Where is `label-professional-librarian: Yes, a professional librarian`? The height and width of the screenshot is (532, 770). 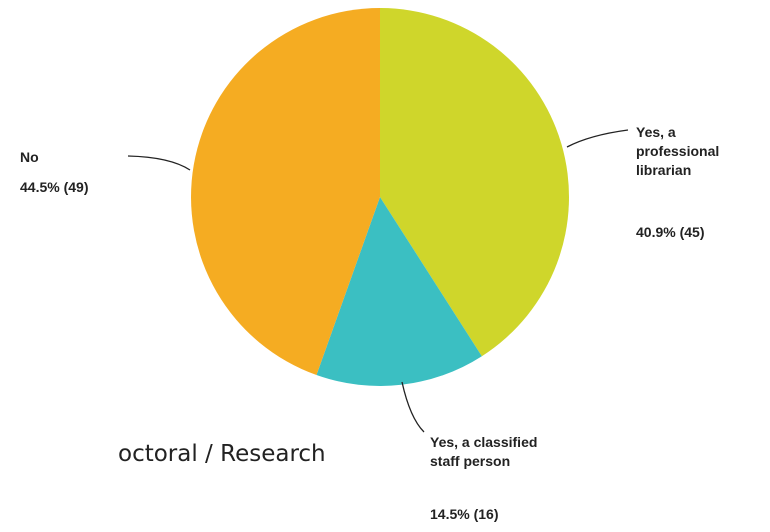 label-professional-librarian: Yes, a professional librarian is located at coordinates (679, 151).